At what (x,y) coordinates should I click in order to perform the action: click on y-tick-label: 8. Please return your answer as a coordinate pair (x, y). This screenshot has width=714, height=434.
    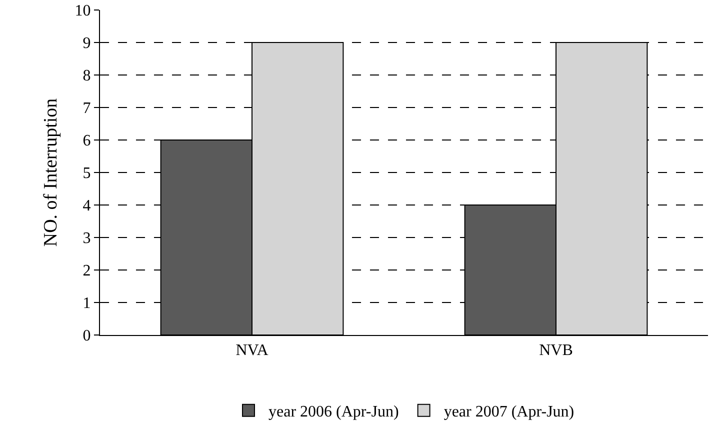
    Looking at the image, I should click on (86, 76).